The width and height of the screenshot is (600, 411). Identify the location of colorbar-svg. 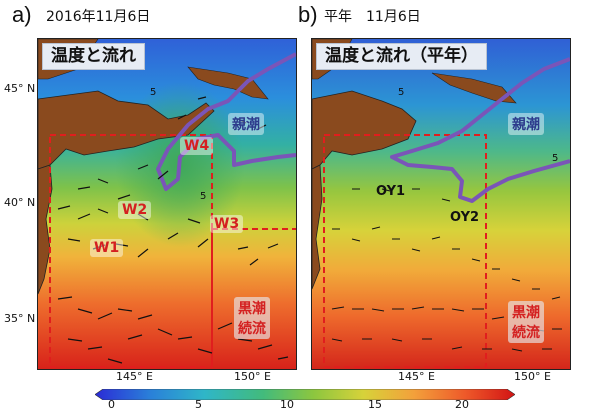
(305, 394).